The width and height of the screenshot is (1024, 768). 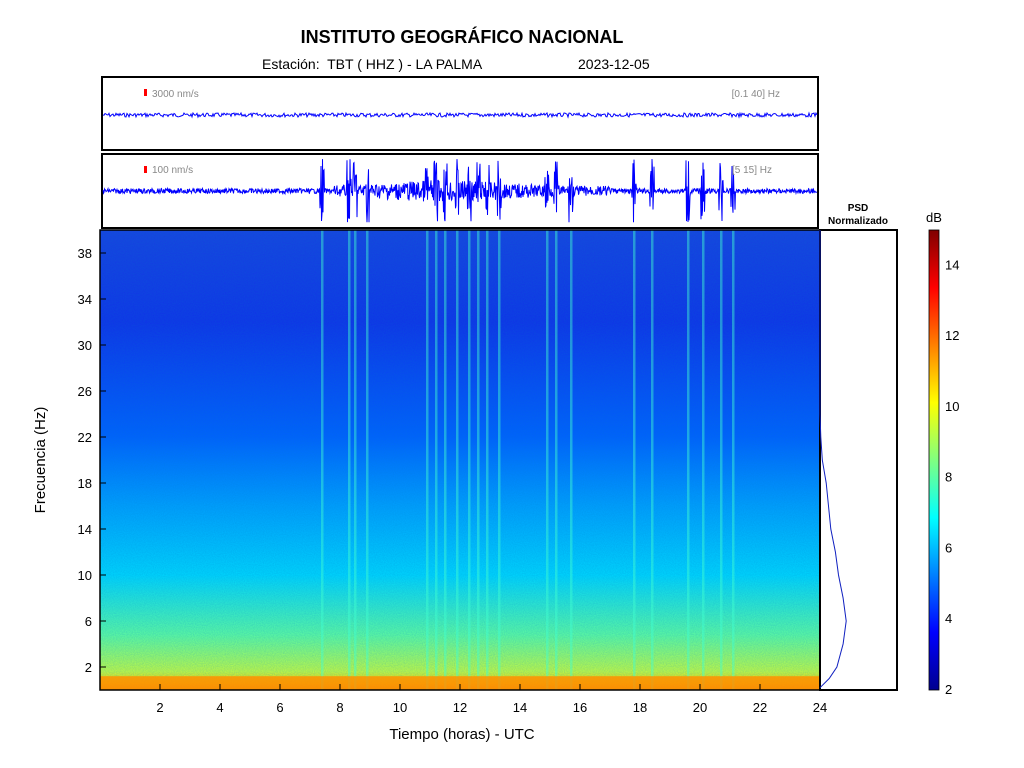 What do you see at coordinates (934, 217) in the screenshot?
I see `colorbar-title: dB` at bounding box center [934, 217].